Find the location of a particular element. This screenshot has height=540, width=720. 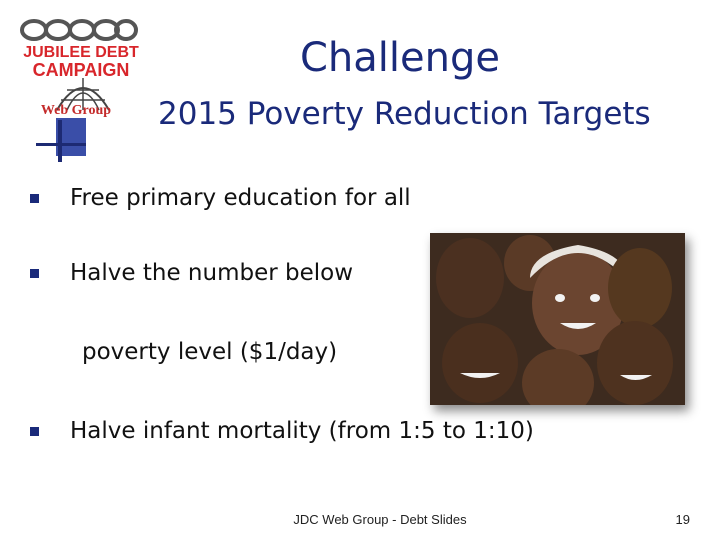

bullet-text: Halve the number below is located at coordinates (212, 273).